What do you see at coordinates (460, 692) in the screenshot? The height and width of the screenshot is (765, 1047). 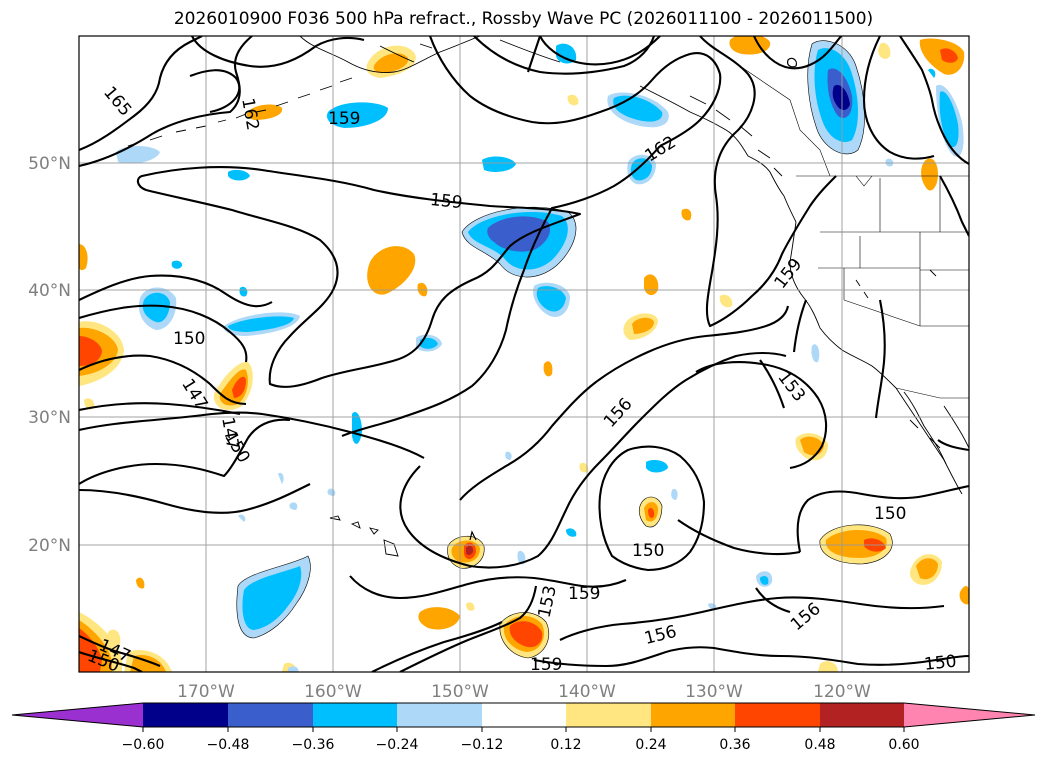 I see `lon-label-150w: 150°W` at bounding box center [460, 692].